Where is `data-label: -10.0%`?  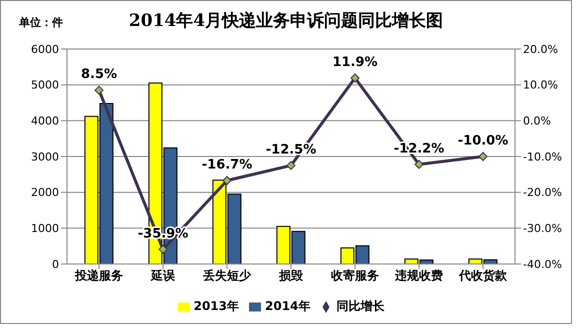 data-label: -10.0% is located at coordinates (483, 141).